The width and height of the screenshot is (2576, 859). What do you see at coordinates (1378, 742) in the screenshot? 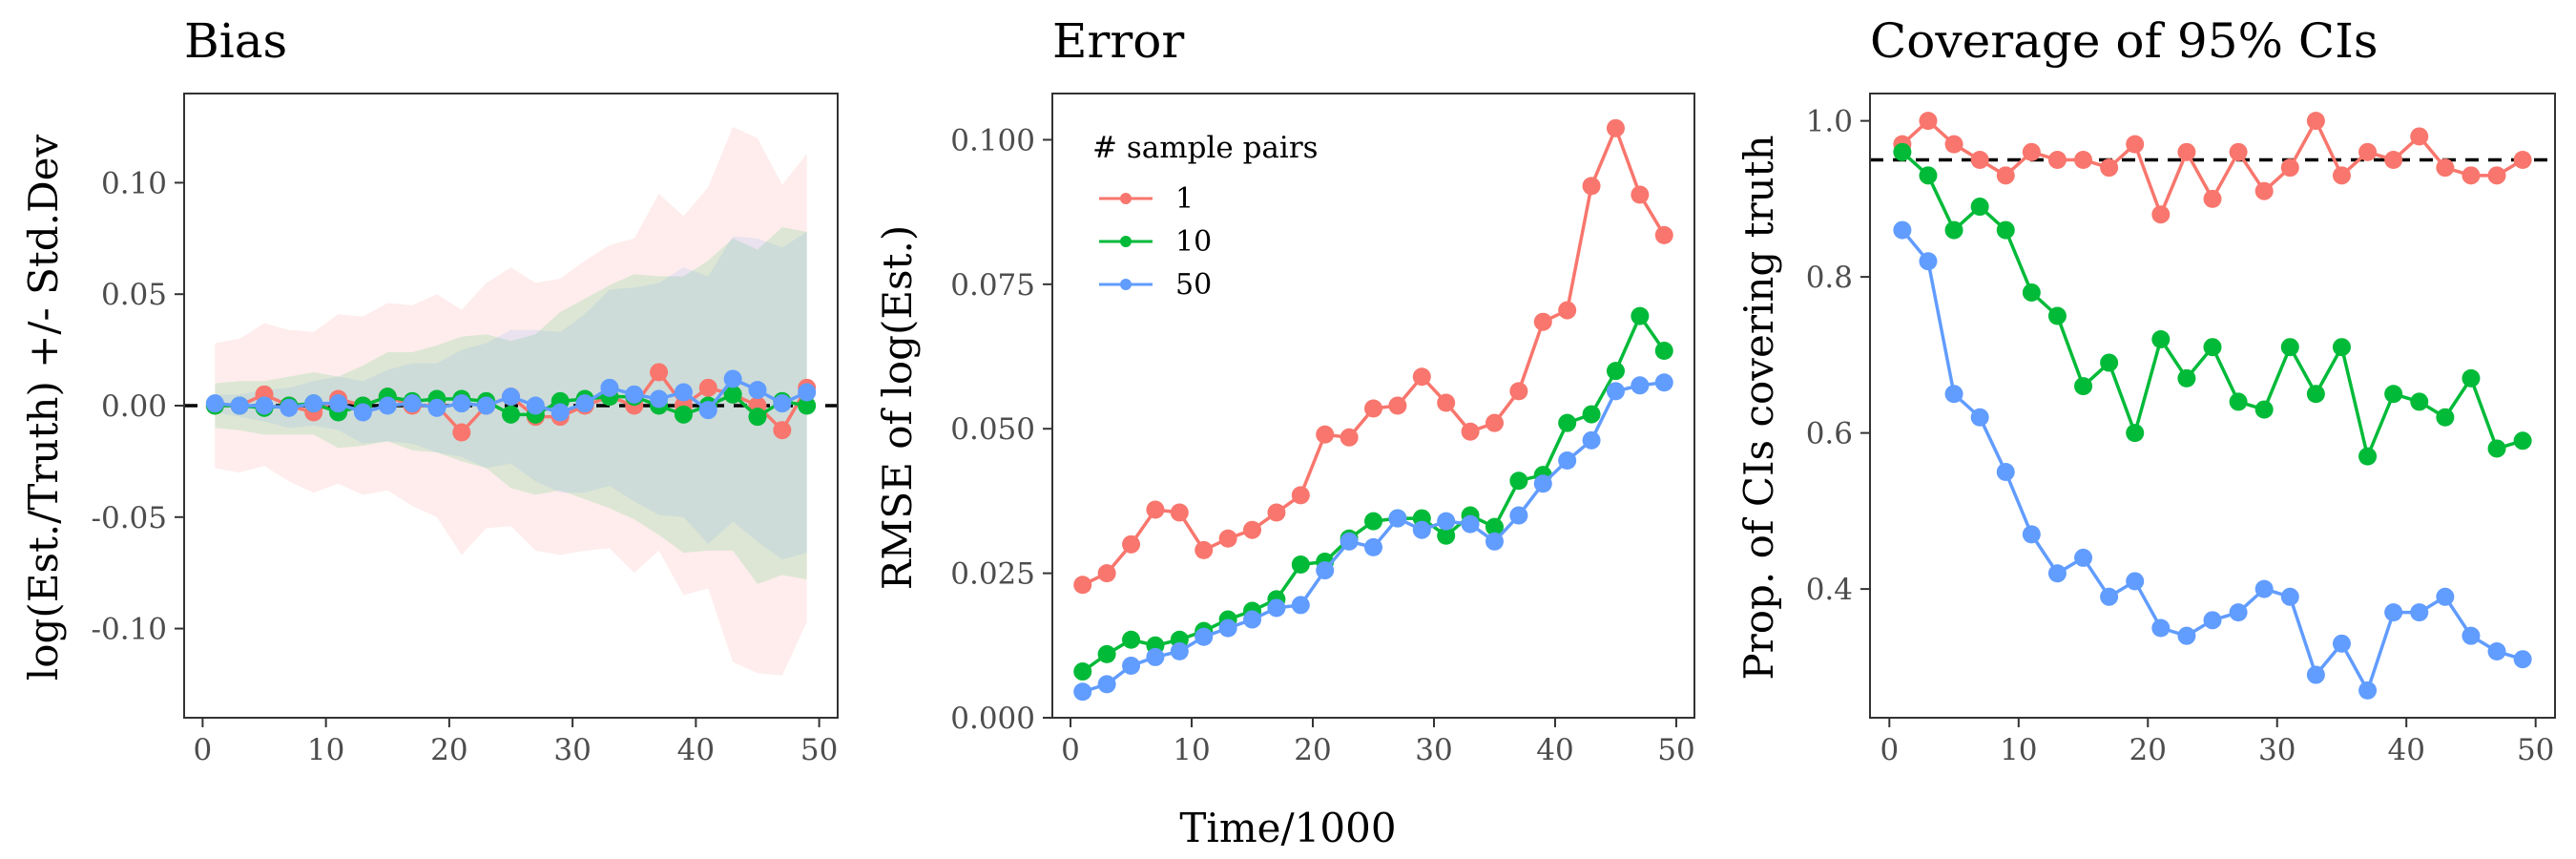
I see `error-x-axis: 0 10 20 30 40 50` at bounding box center [1378, 742].